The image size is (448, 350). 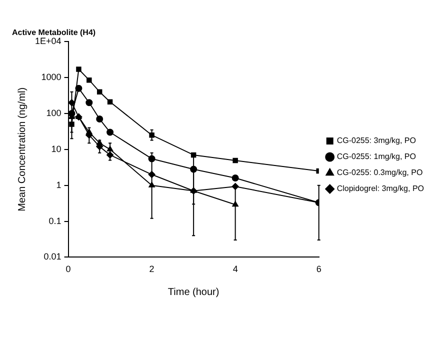 What do you see at coordinates (56, 149) in the screenshot?
I see `y-tick-label: 10` at bounding box center [56, 149].